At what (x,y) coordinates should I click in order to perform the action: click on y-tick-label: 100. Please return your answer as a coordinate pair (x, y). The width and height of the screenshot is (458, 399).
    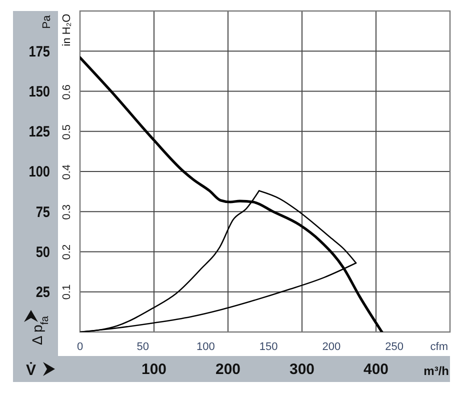
    Looking at the image, I should click on (39, 171).